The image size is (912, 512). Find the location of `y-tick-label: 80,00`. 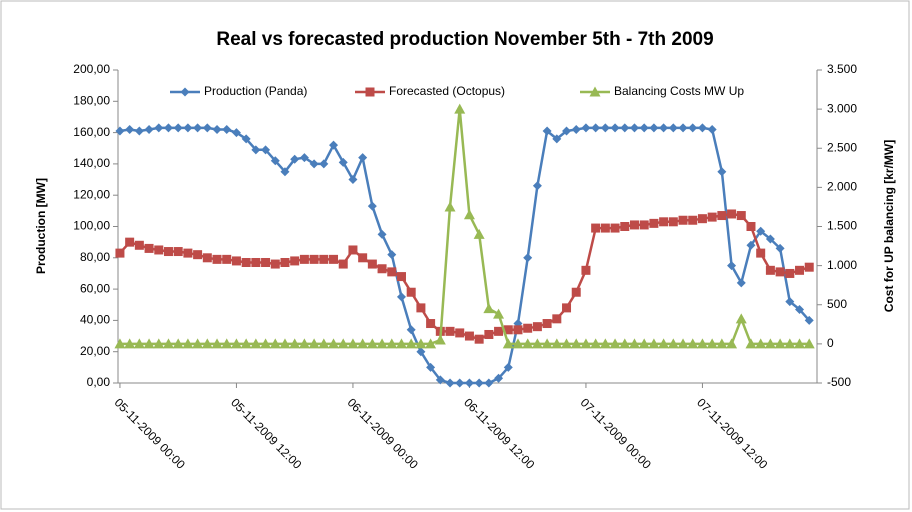

y-tick-label: 80,00 is located at coordinates (95, 257).